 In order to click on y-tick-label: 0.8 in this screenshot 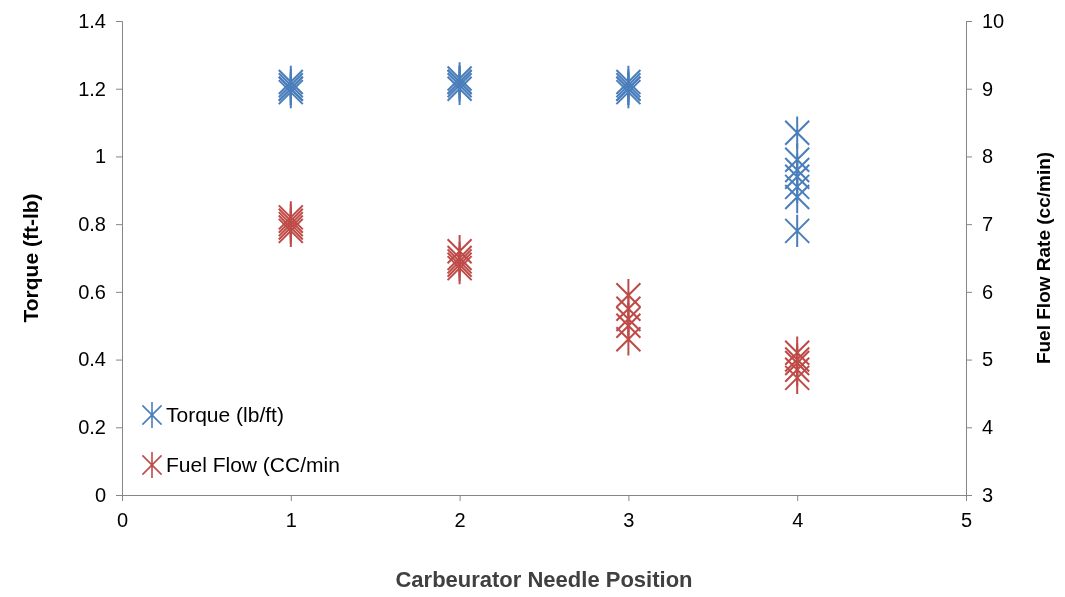, I will do `click(92, 224)`.